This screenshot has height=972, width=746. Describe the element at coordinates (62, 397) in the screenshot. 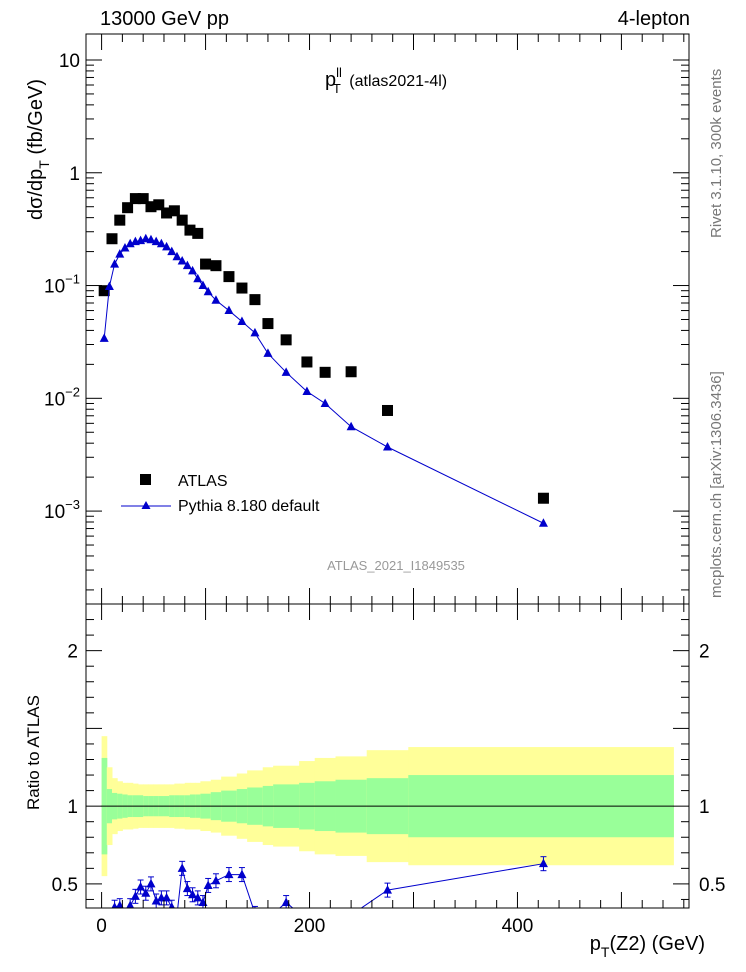

I see `main-y-tick-label: 10⁻²` at that location.